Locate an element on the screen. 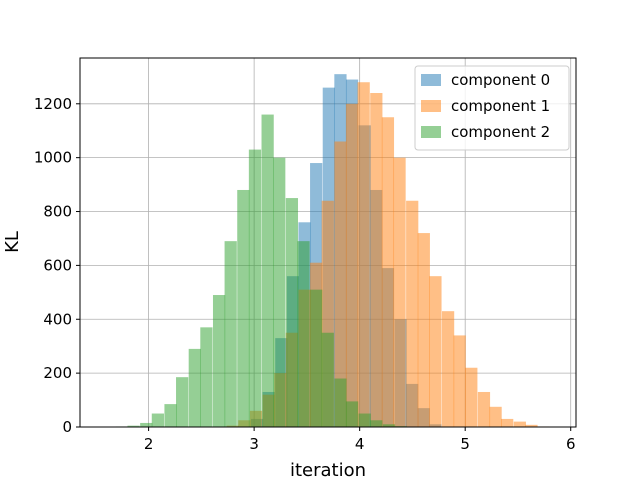 Image resolution: width=640 pixels, height=480 pixels. x-axis-label: iteration is located at coordinates (328, 470).